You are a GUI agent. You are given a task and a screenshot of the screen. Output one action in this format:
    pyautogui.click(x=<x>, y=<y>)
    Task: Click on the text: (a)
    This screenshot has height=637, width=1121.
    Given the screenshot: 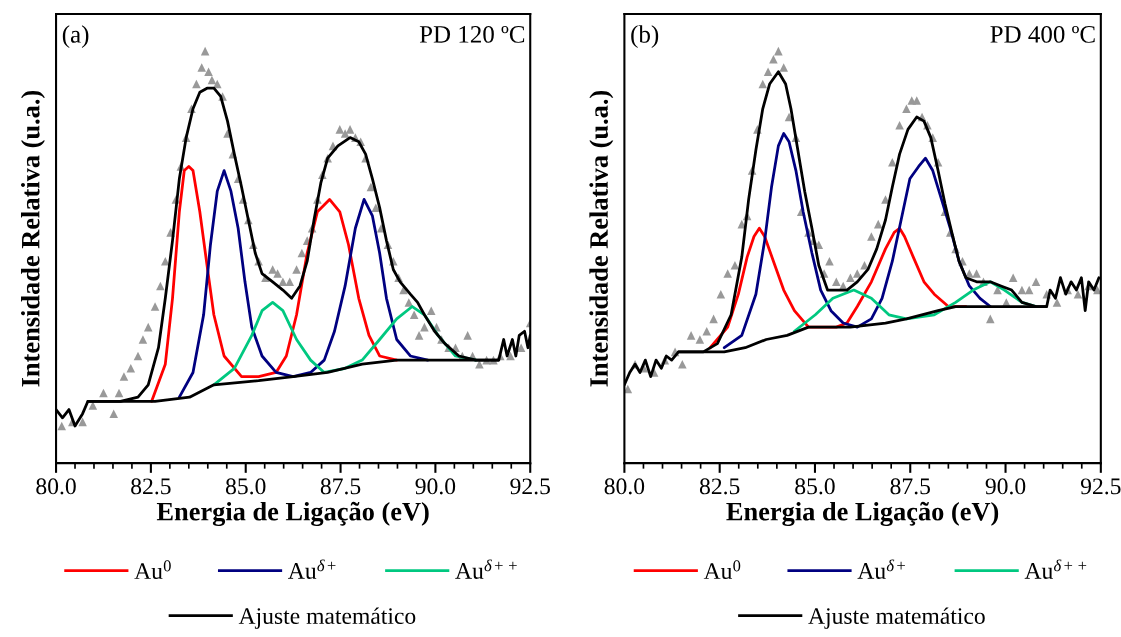 What is the action you would take?
    pyautogui.click(x=75, y=36)
    